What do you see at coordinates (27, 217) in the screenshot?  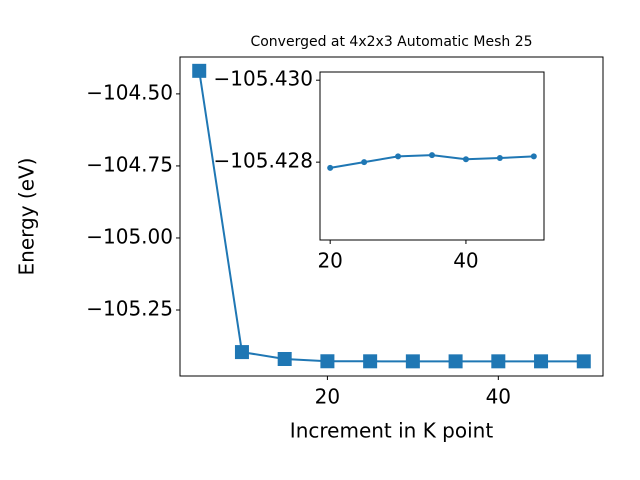 I see `y-axis-label: Energy (eV)` at bounding box center [27, 217].